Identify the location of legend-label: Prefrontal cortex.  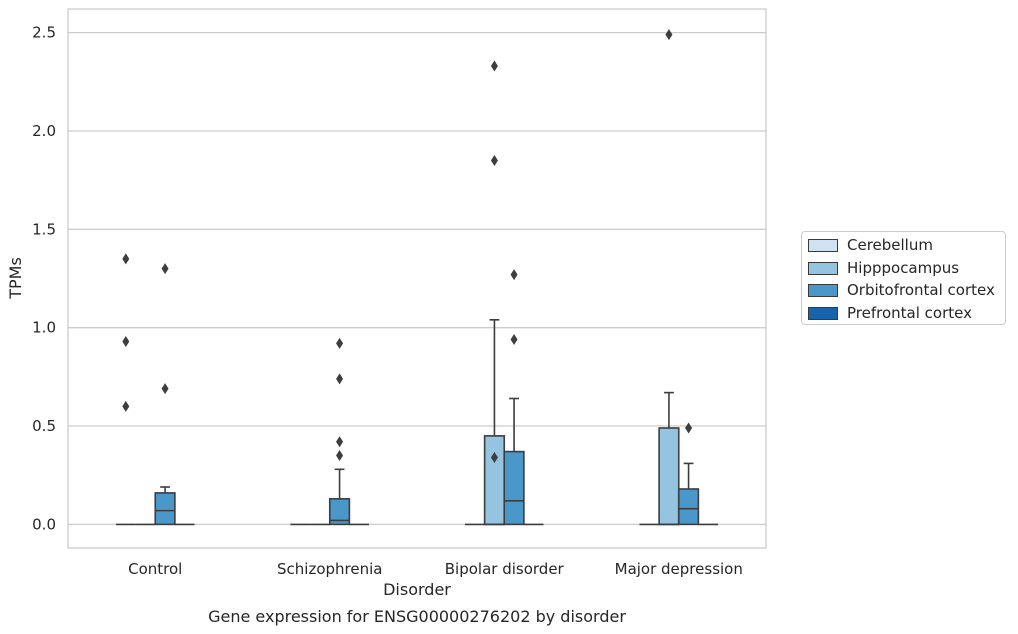
(909, 313).